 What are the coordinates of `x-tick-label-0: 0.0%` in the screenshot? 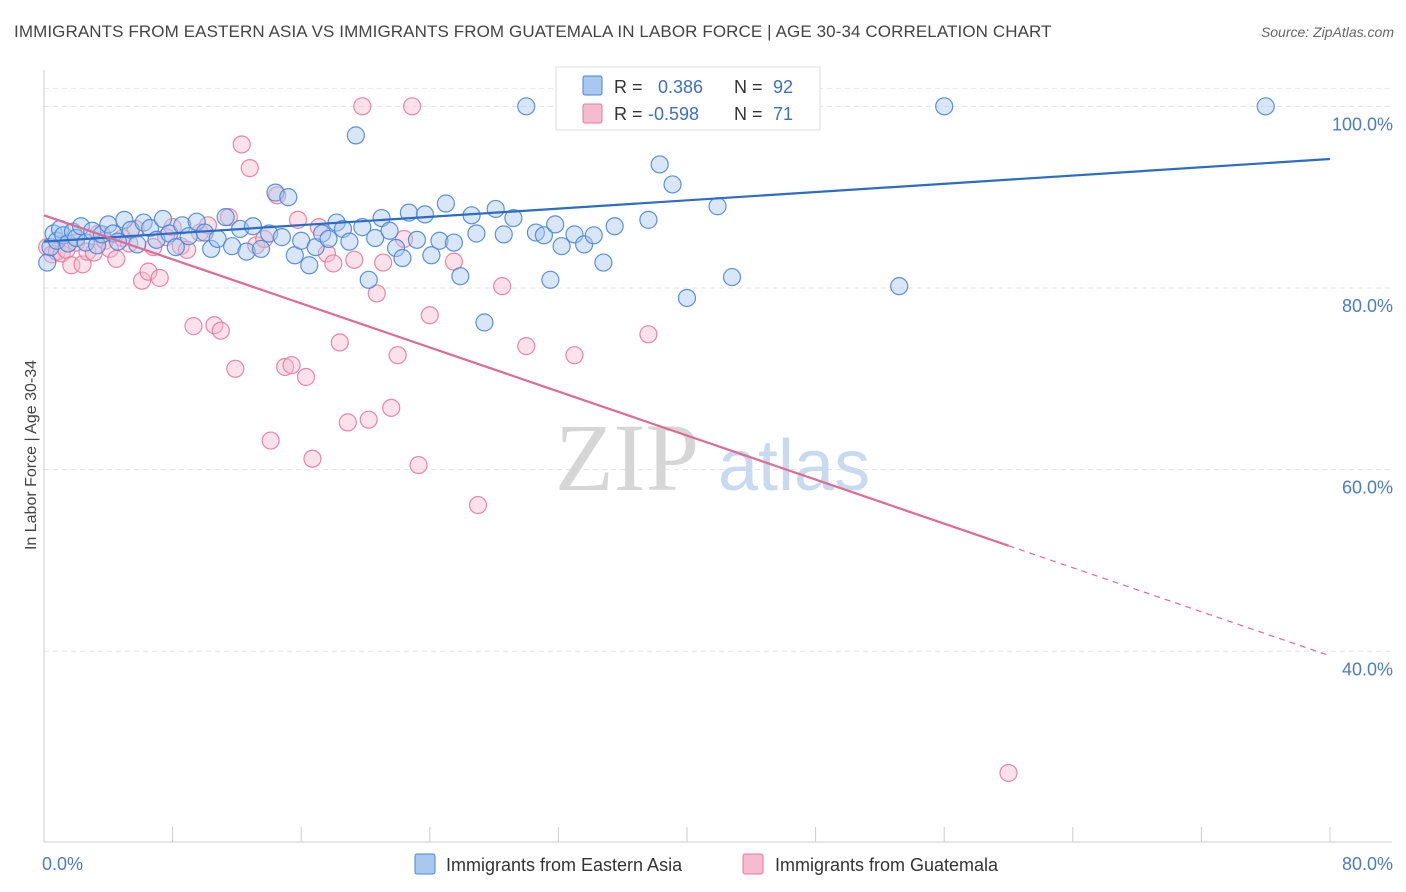 It's located at (62, 864).